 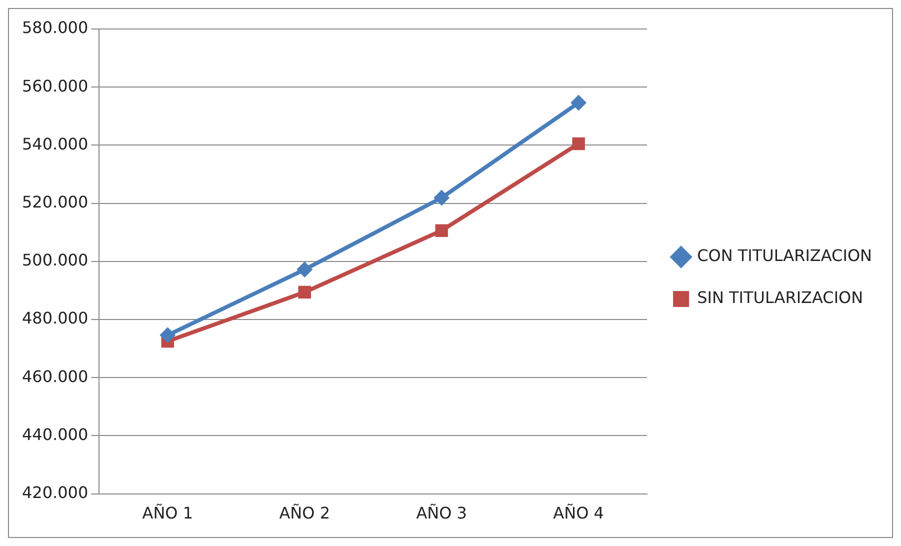 What do you see at coordinates (55, 260) in the screenshot?
I see `y-tick-label: 500.000` at bounding box center [55, 260].